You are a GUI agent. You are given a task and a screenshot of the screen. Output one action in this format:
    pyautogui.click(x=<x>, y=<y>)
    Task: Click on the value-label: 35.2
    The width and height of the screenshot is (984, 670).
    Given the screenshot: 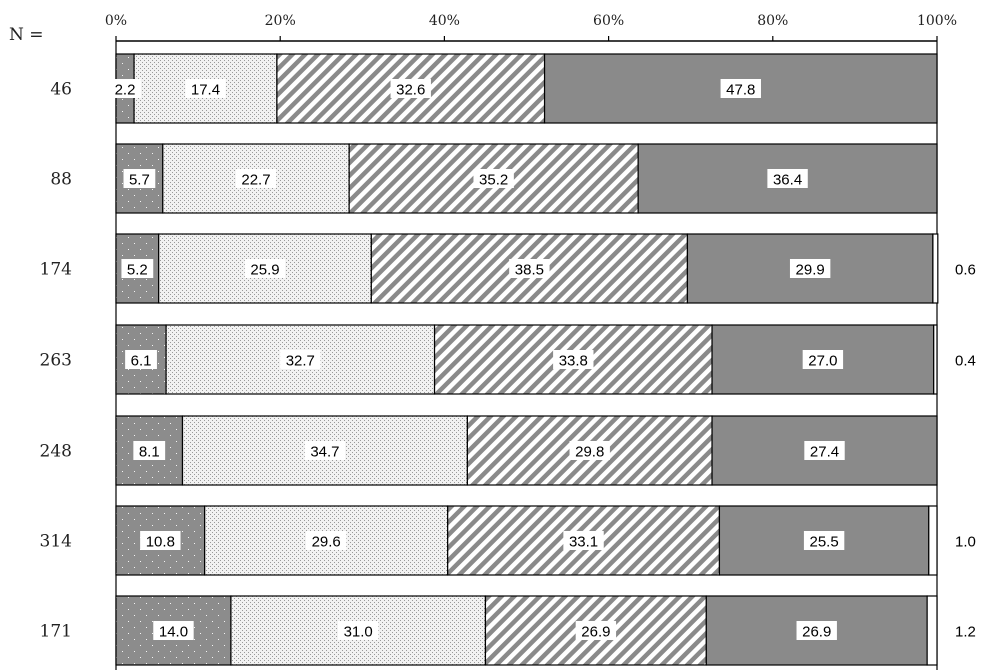 What is the action you would take?
    pyautogui.click(x=493, y=180)
    